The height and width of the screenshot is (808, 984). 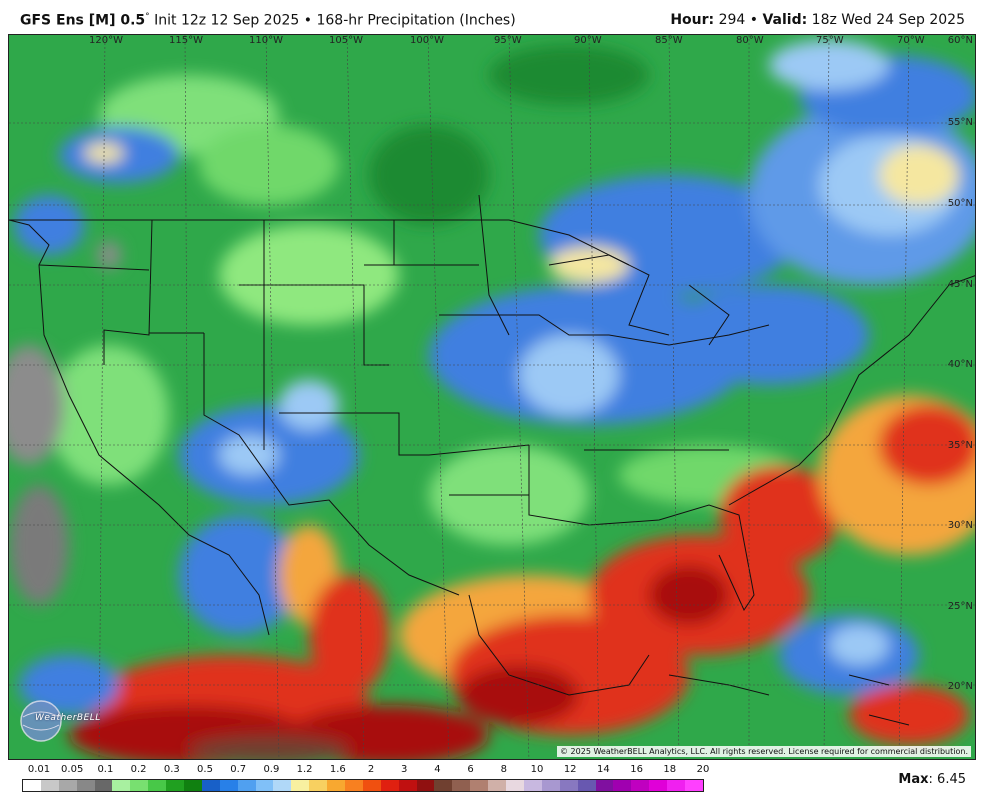 I want to click on lon-label-75w: 75°W, so click(x=830, y=40).